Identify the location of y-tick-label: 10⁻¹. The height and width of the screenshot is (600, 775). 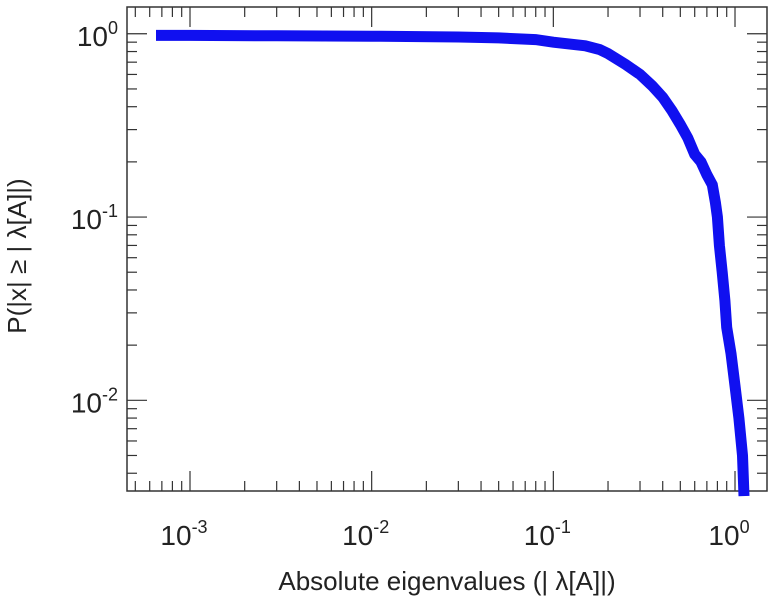
(94, 218).